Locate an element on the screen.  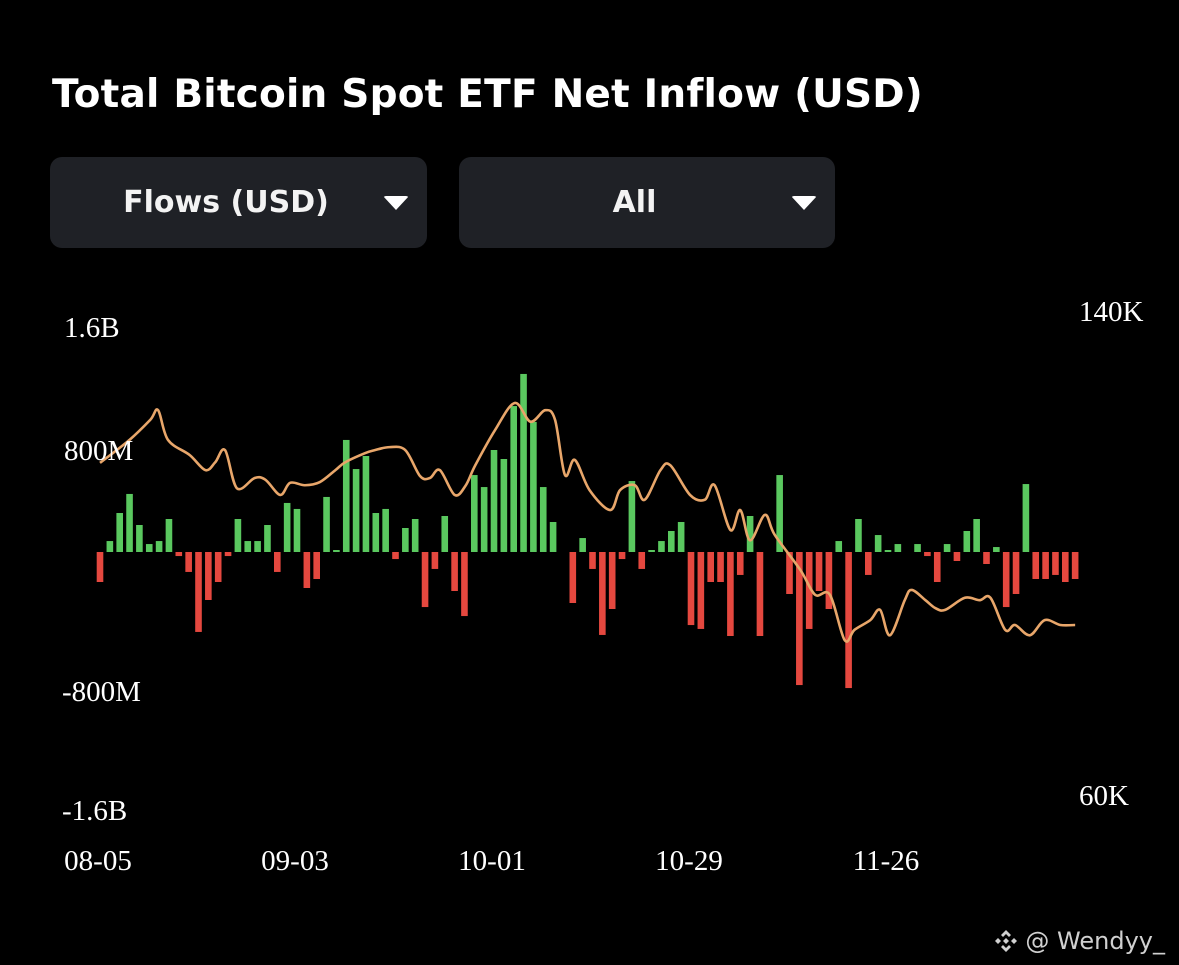
metric-dropdown: Flows (USD) is located at coordinates (238, 202).